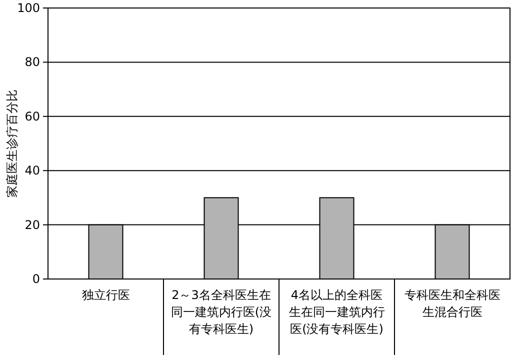 Image resolution: width=525 pixels, height=363 pixels. I want to click on x-tick-label: 2～3名全科医生在同一建筑内行医(没有专科医生), so click(221, 312).